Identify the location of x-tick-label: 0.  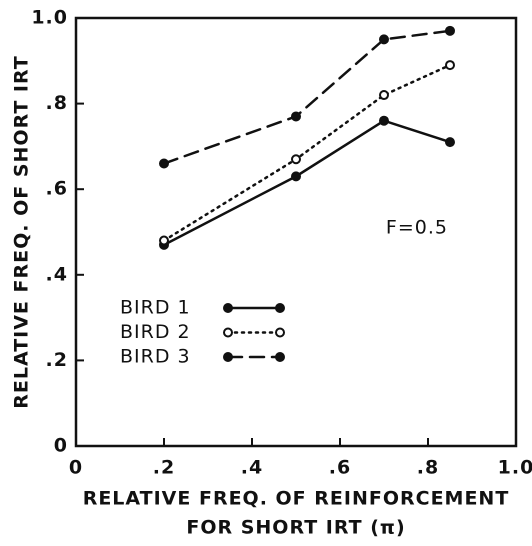
(76, 468).